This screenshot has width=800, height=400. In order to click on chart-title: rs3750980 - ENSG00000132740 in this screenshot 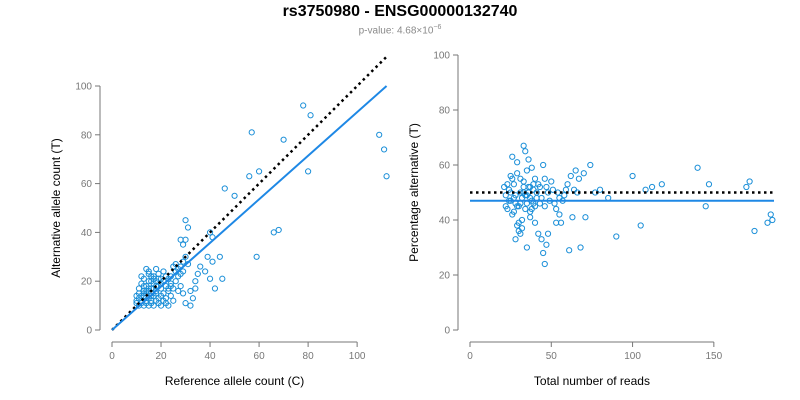, I will do `click(400, 11)`.